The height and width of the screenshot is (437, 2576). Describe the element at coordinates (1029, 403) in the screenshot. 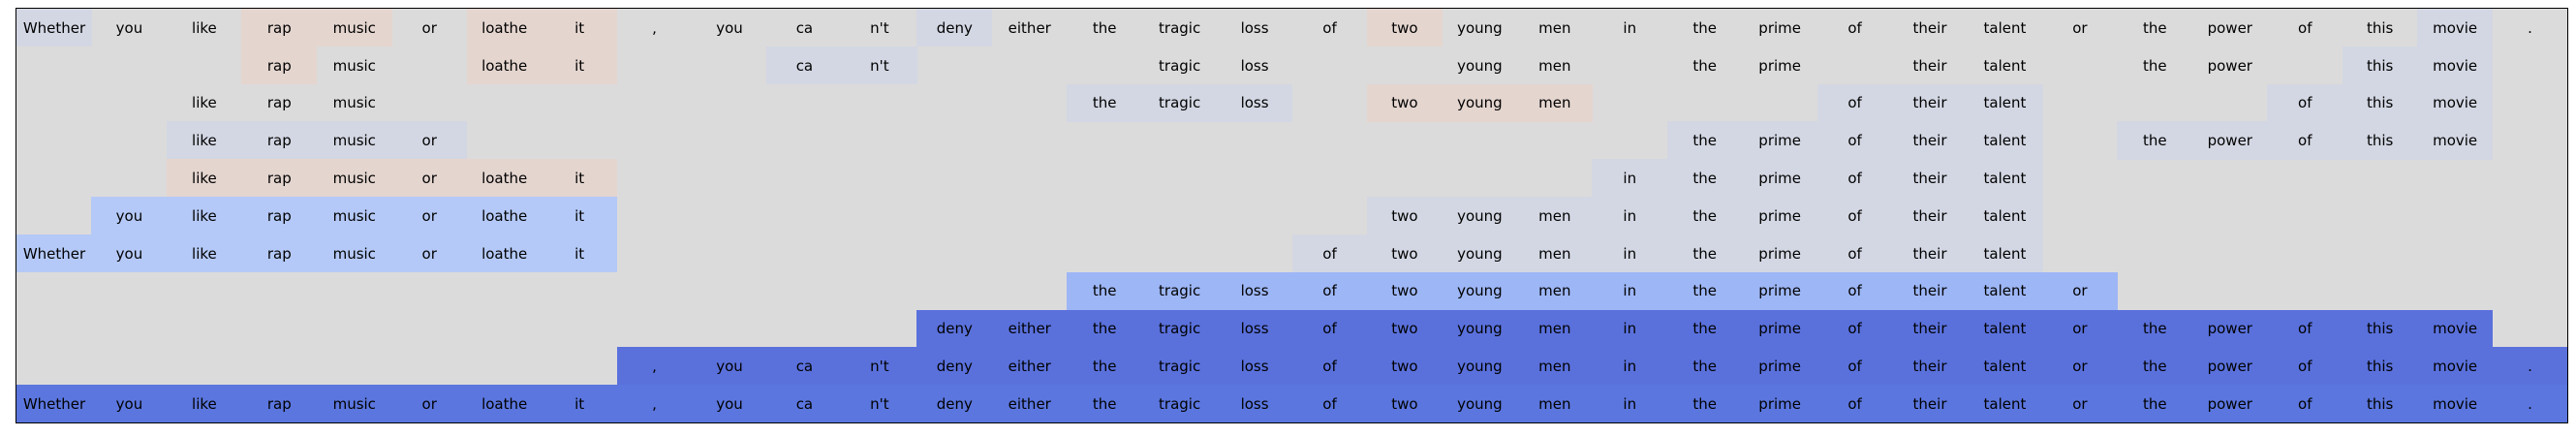

I see `token-cell: either` at that location.